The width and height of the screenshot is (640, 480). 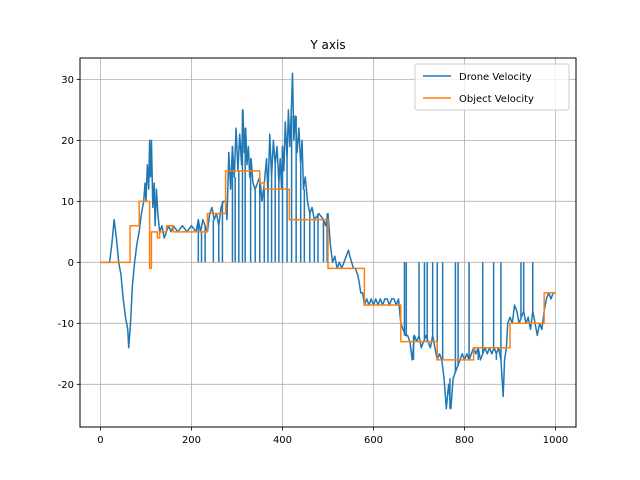 I want to click on x-tick-label: 1000, so click(x=555, y=440).